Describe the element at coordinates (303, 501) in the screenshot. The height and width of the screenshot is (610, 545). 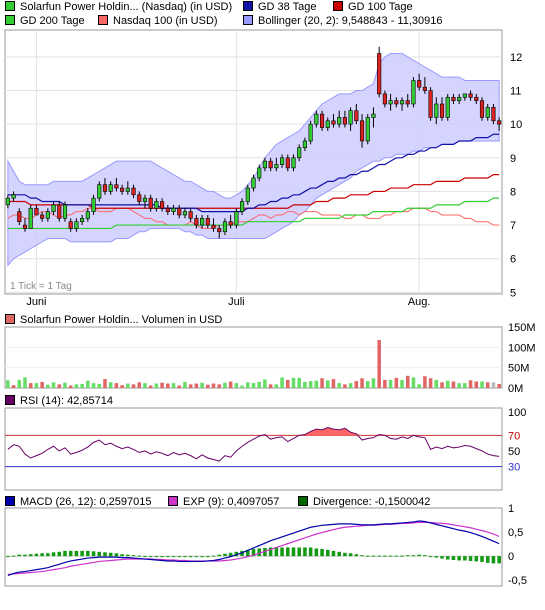
I see `legend-divergence-swatch` at that location.